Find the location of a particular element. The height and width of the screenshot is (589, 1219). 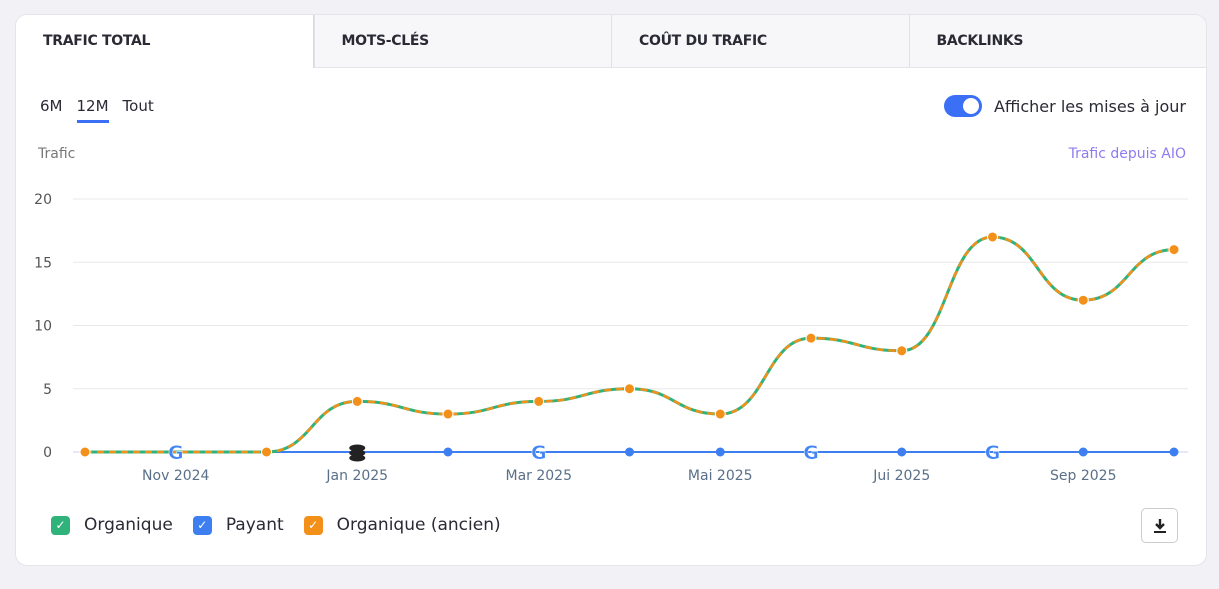

x-tick-label: Mai 2025 is located at coordinates (720, 476).